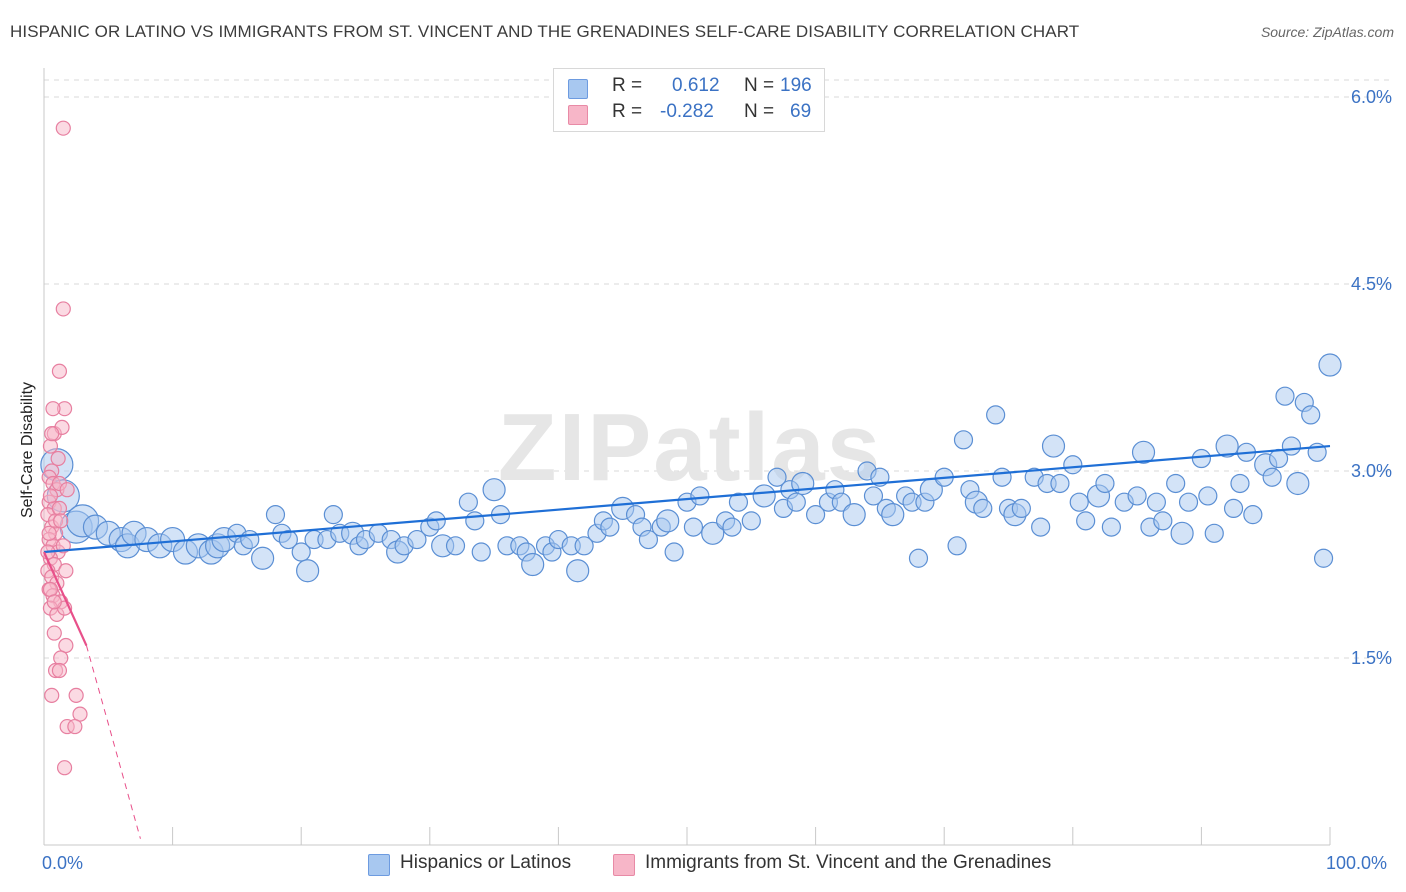 The height and width of the screenshot is (892, 1406). Describe the element at coordinates (1371, 97) in the screenshot. I see `y-tick-label: 6.0%` at that location.